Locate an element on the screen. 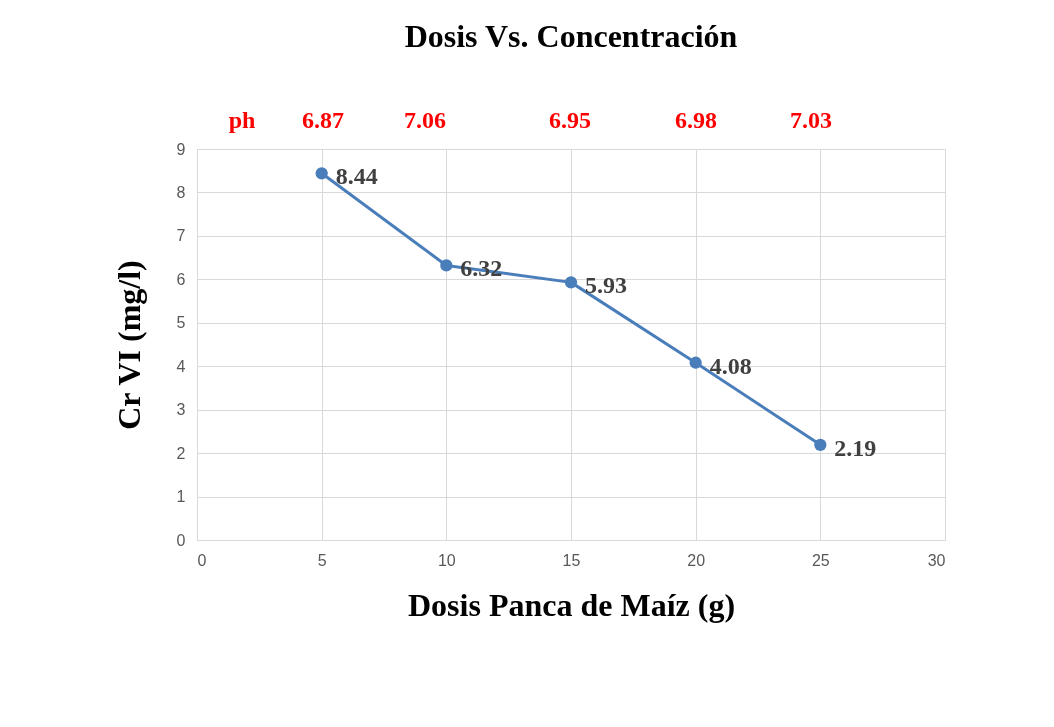  y-tick-label: 6 is located at coordinates (181, 279).